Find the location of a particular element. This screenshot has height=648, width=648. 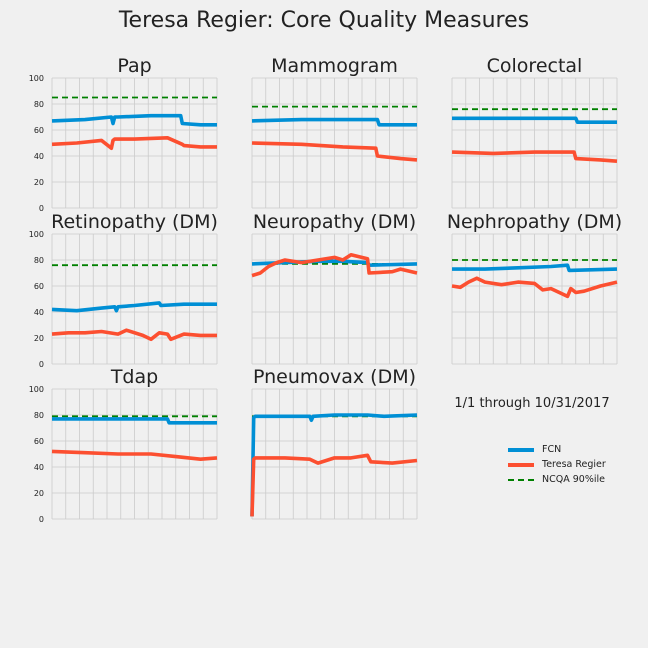

panel-mammogram: Mammogram is located at coordinates (334, 132).